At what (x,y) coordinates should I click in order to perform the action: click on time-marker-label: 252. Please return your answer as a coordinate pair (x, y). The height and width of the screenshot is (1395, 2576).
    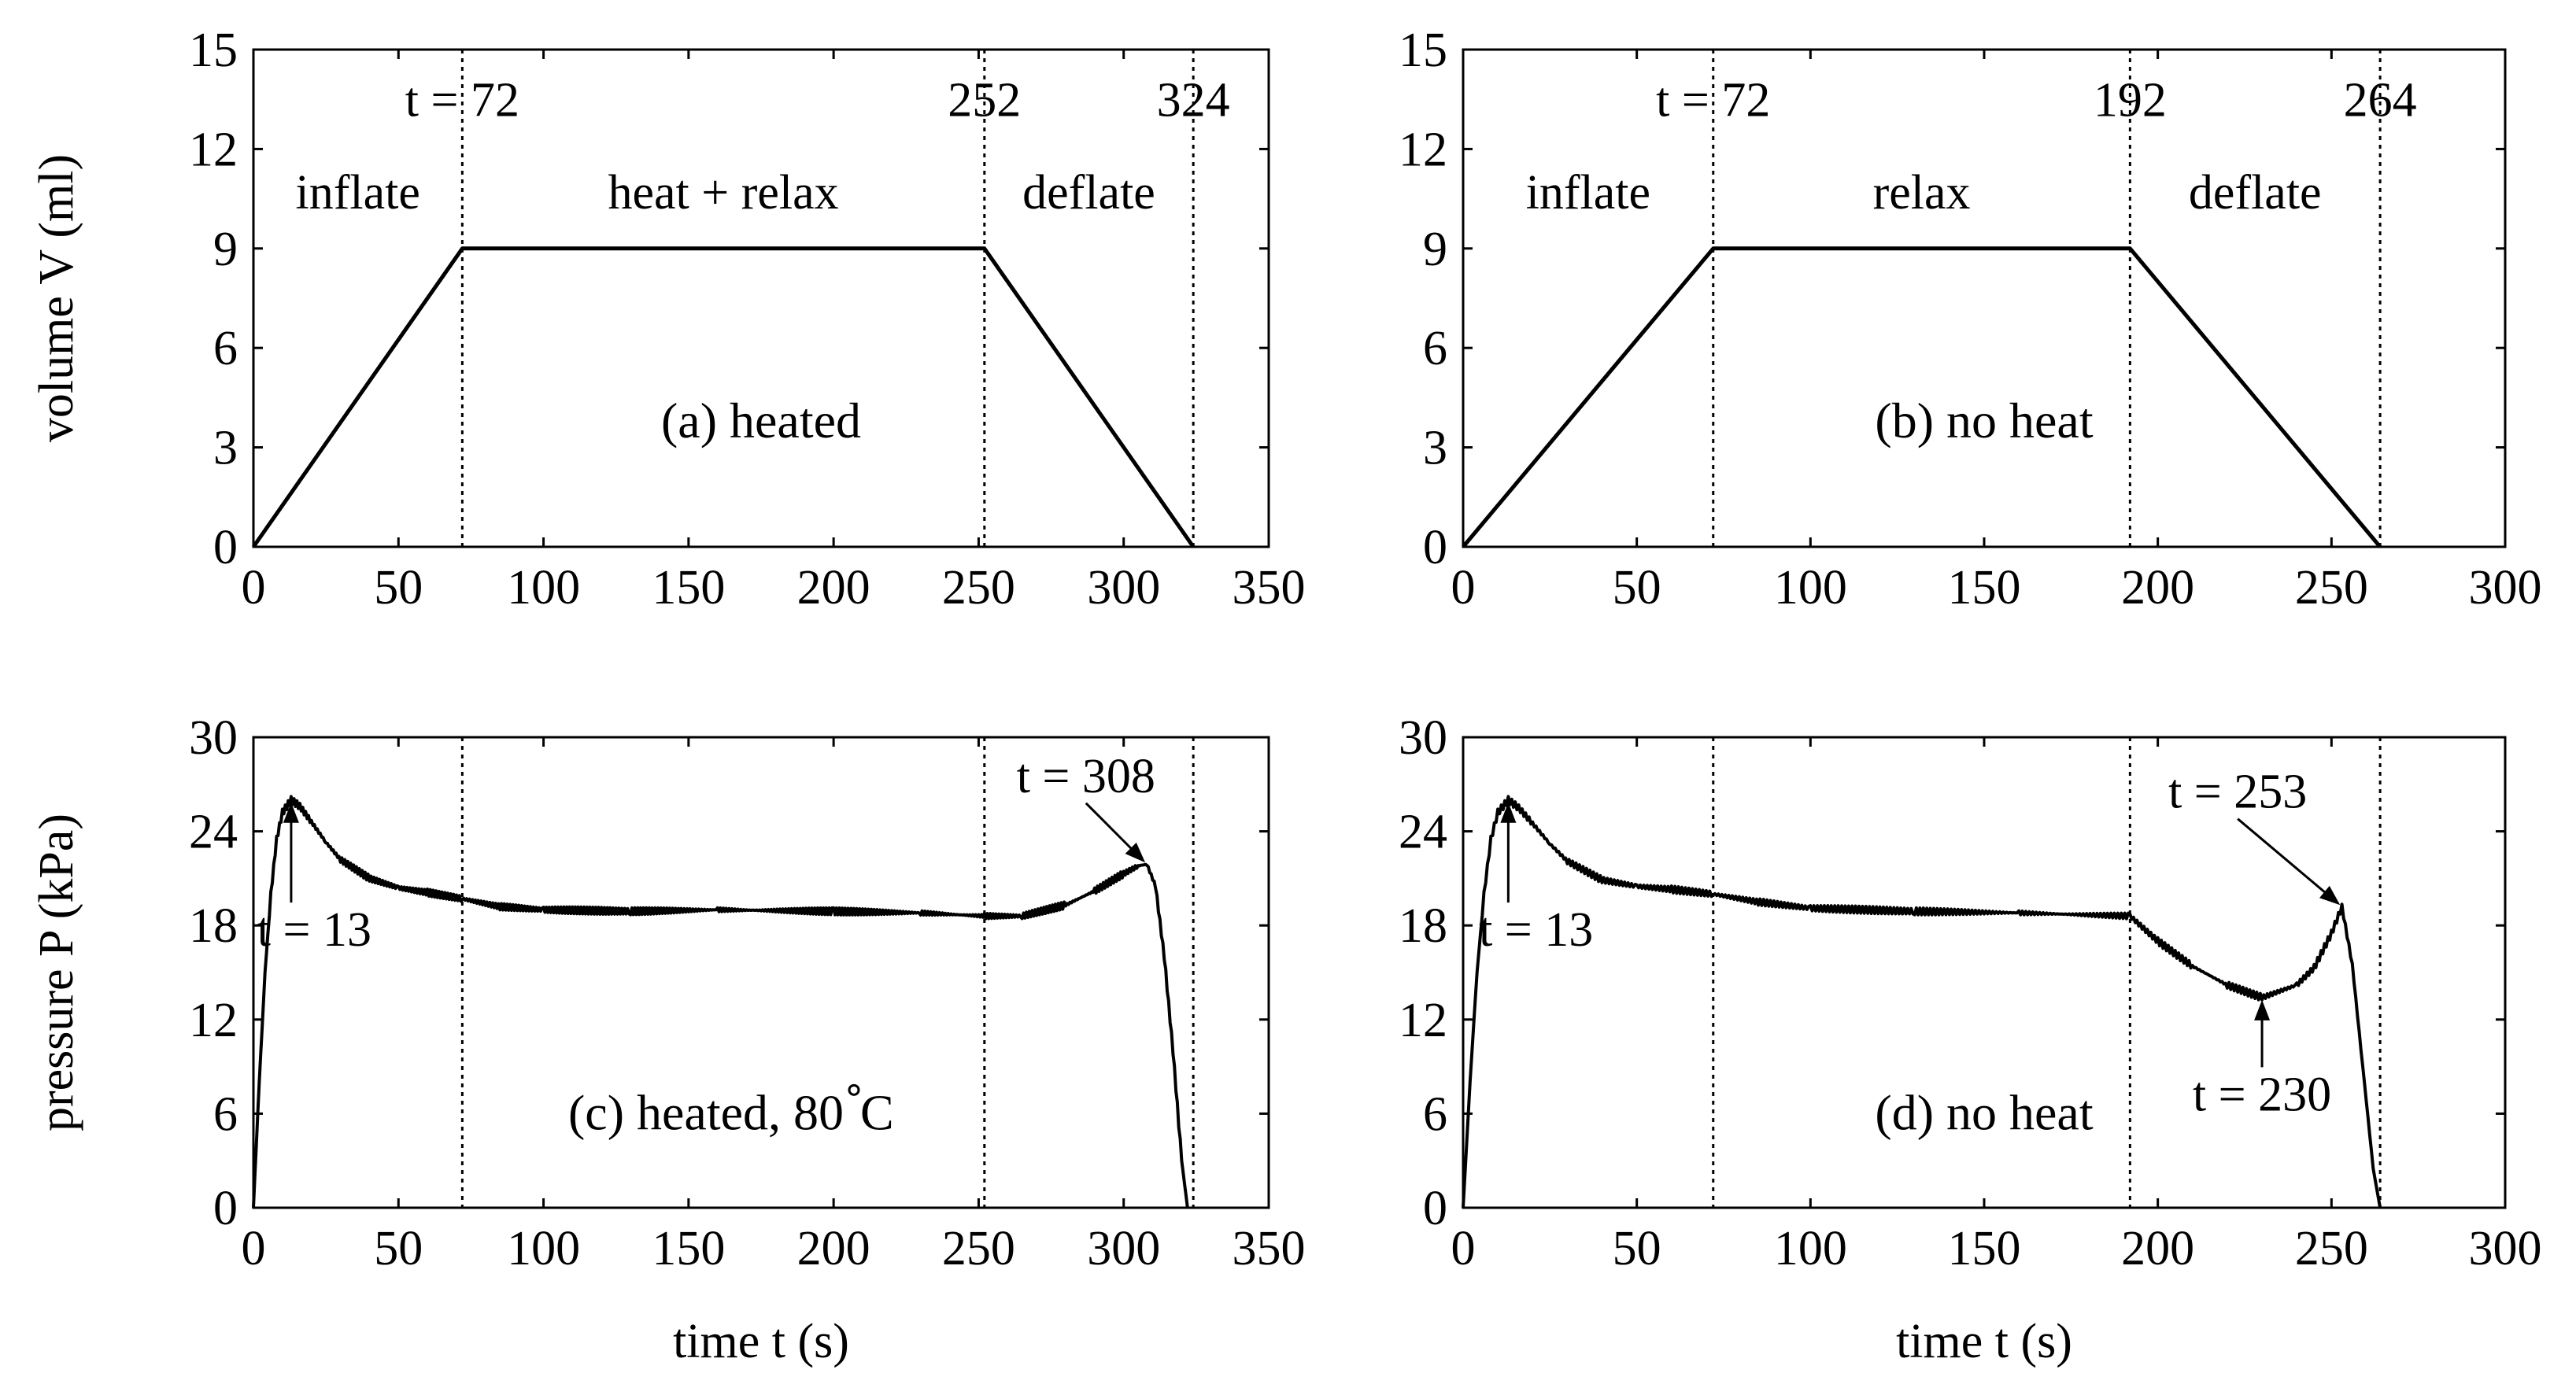
    Looking at the image, I should click on (984, 100).